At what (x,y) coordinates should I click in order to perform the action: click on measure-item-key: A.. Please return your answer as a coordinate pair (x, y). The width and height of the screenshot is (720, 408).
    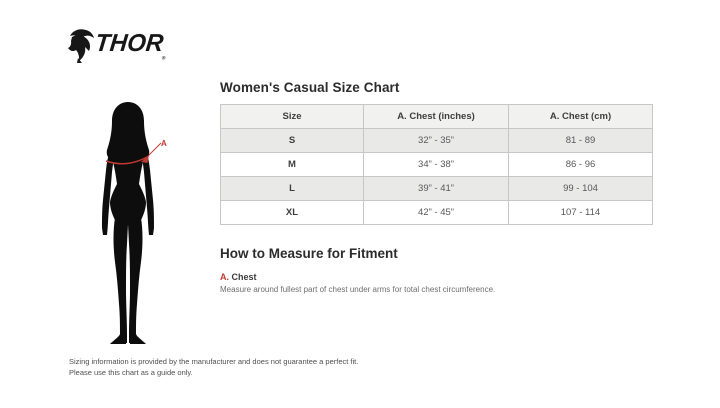
    Looking at the image, I should click on (224, 277).